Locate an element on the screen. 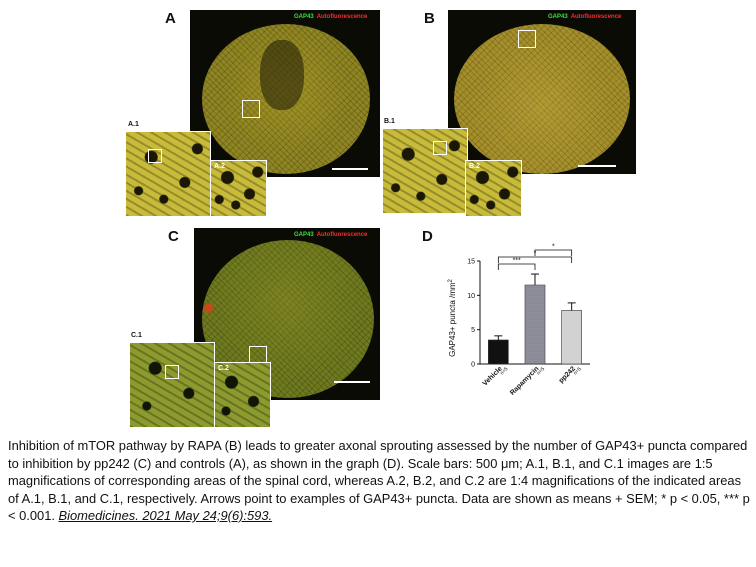 Image resolution: width=756 pixels, height=567 pixels. chart-y-ticks: 0 5 10 15 is located at coordinates (473, 314).